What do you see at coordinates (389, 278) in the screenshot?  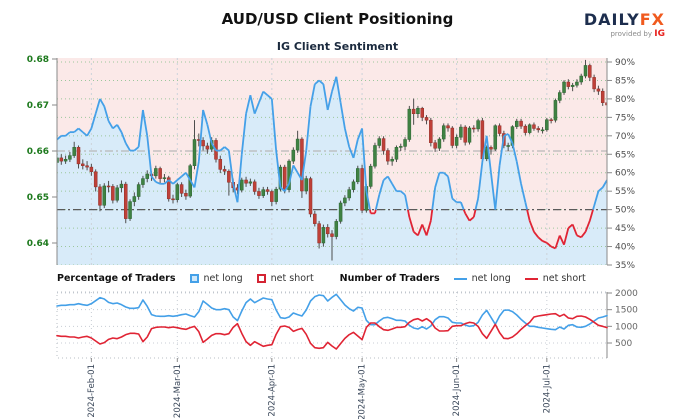 I see `legend-num-heading: Number of Traders` at bounding box center [389, 278].